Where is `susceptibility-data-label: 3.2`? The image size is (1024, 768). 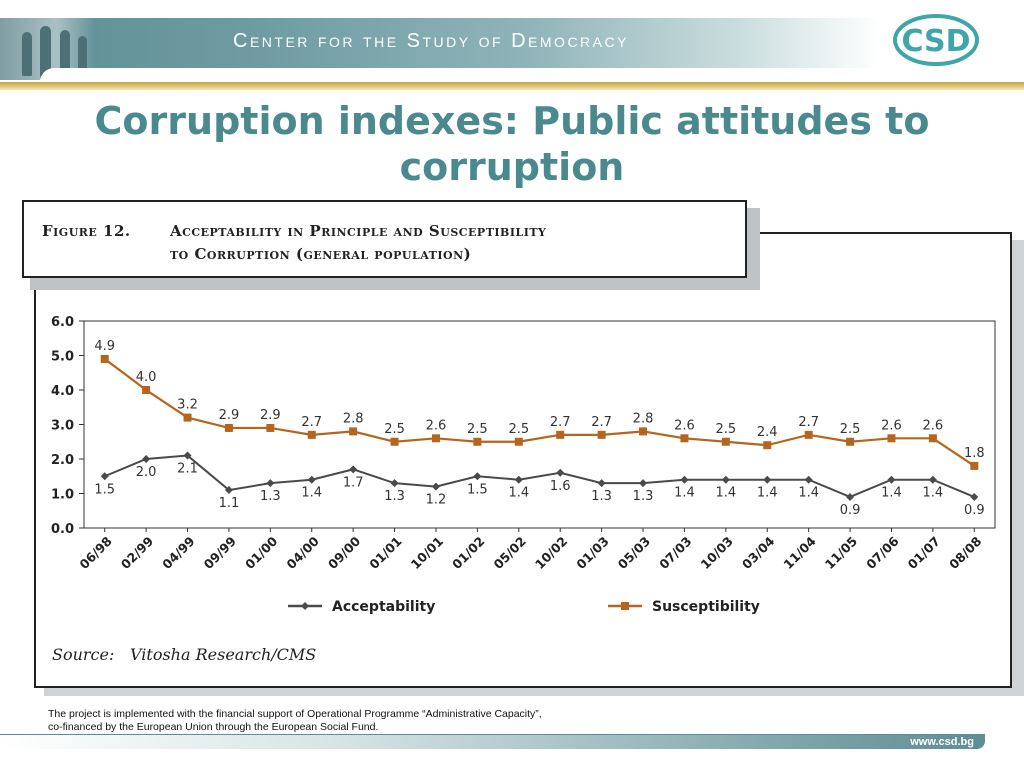
susceptibility-data-label: 3.2 is located at coordinates (187, 405).